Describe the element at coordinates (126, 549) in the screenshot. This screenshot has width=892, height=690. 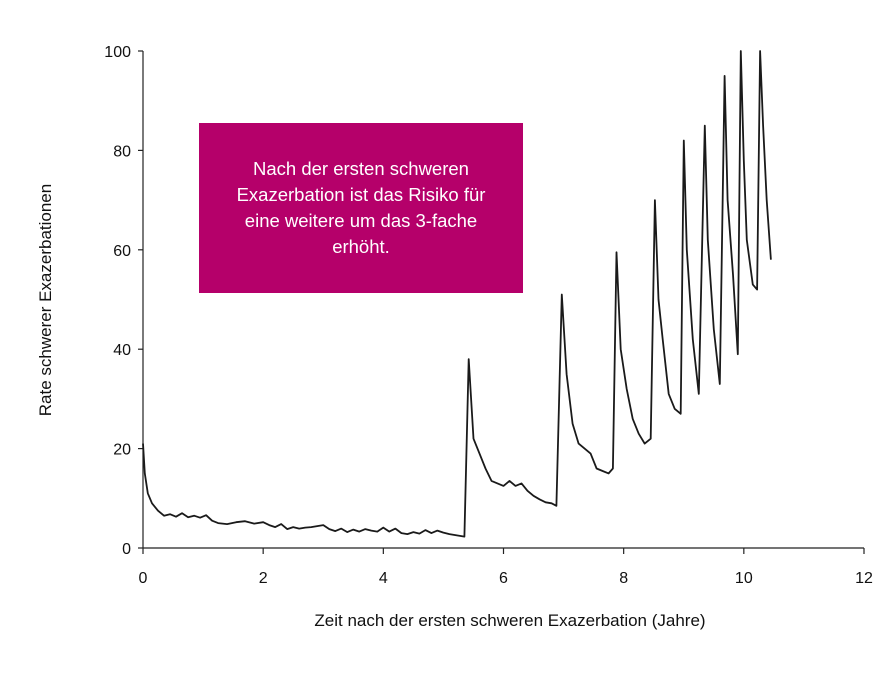
I see `y-tick-label: 0` at that location.